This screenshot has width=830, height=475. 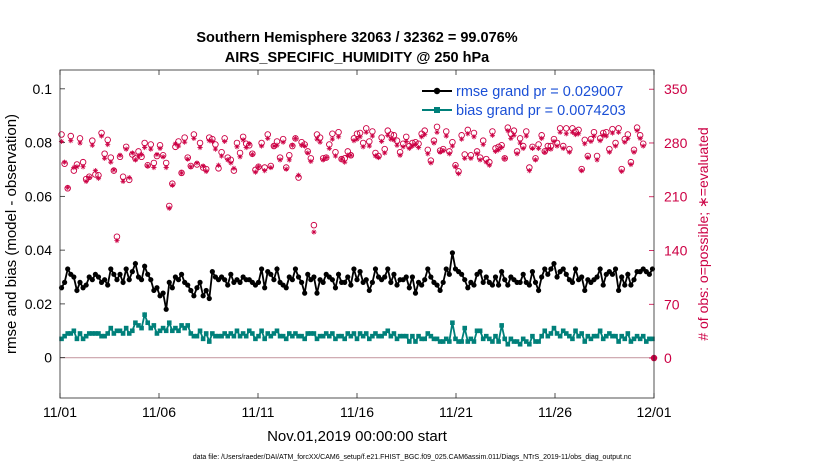 I want to click on x-tick-label: 12/01, so click(x=653, y=412).